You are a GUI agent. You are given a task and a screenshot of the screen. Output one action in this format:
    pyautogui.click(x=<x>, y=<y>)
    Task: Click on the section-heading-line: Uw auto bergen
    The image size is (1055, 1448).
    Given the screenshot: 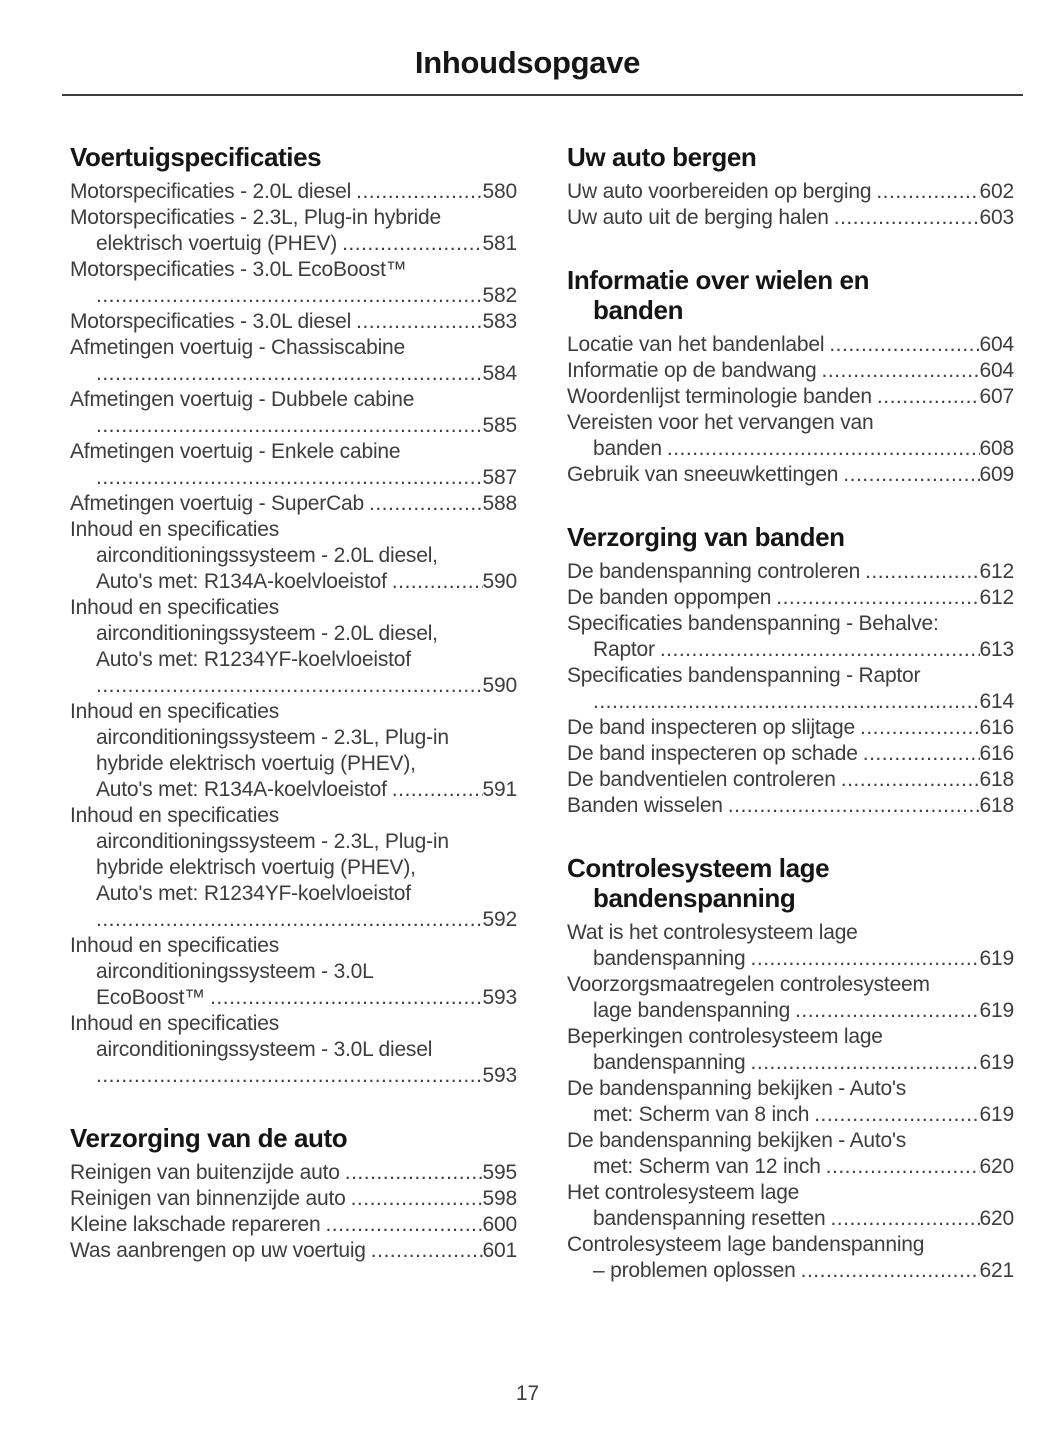 What is the action you would take?
    pyautogui.click(x=662, y=157)
    